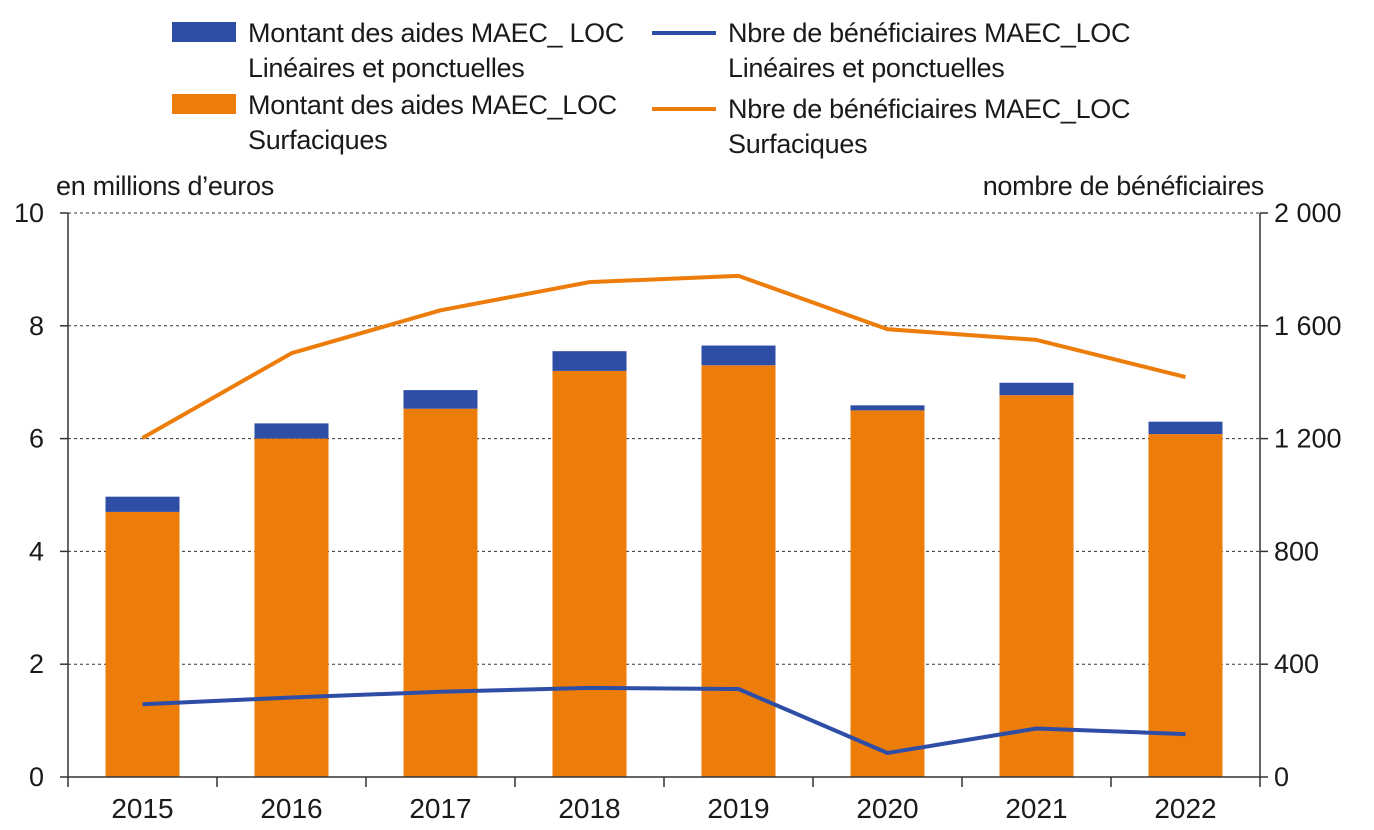 The image size is (1374, 830). What do you see at coordinates (29, 213) in the screenshot?
I see `y-left-tick-label-10: 10` at bounding box center [29, 213].